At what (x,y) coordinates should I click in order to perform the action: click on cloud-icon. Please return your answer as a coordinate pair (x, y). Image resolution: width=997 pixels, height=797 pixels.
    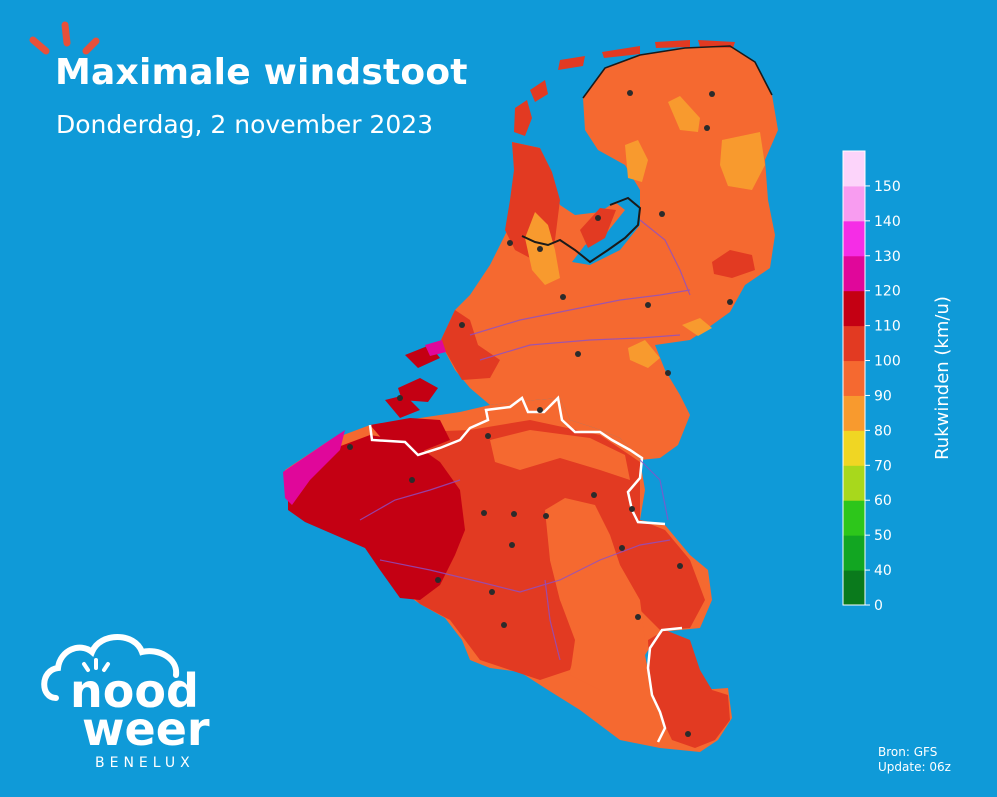
    Looking at the image, I should click on (110, 667).